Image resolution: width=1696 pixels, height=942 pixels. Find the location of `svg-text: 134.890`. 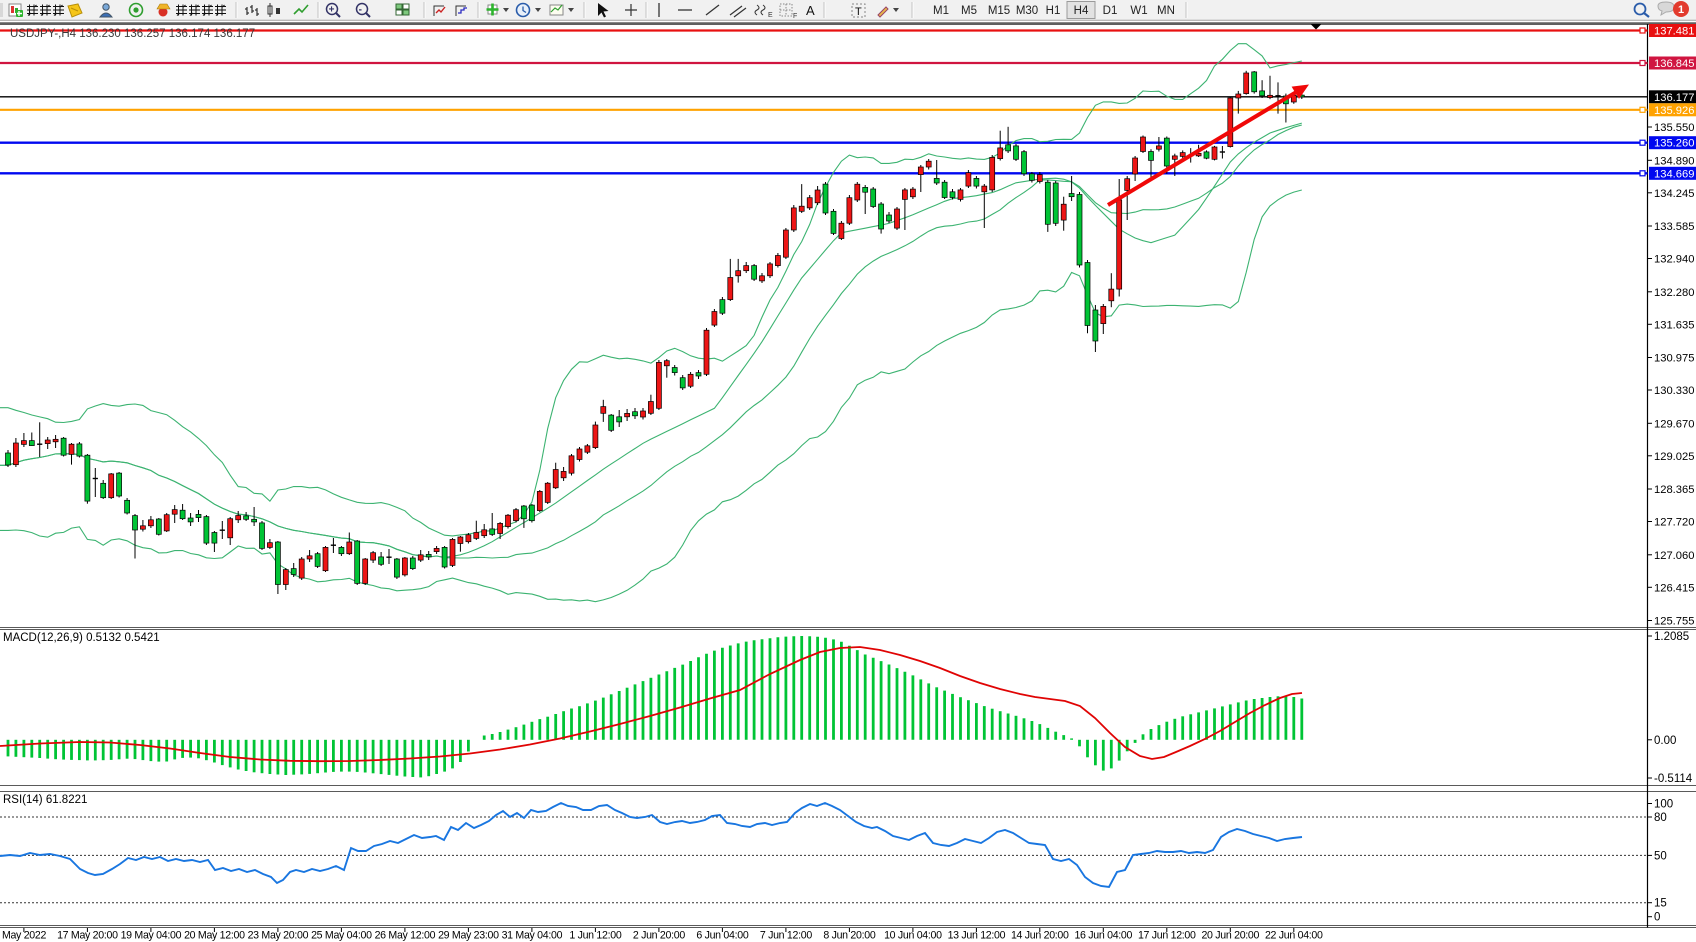

svg-text: 134.890 is located at coordinates (1674, 161).